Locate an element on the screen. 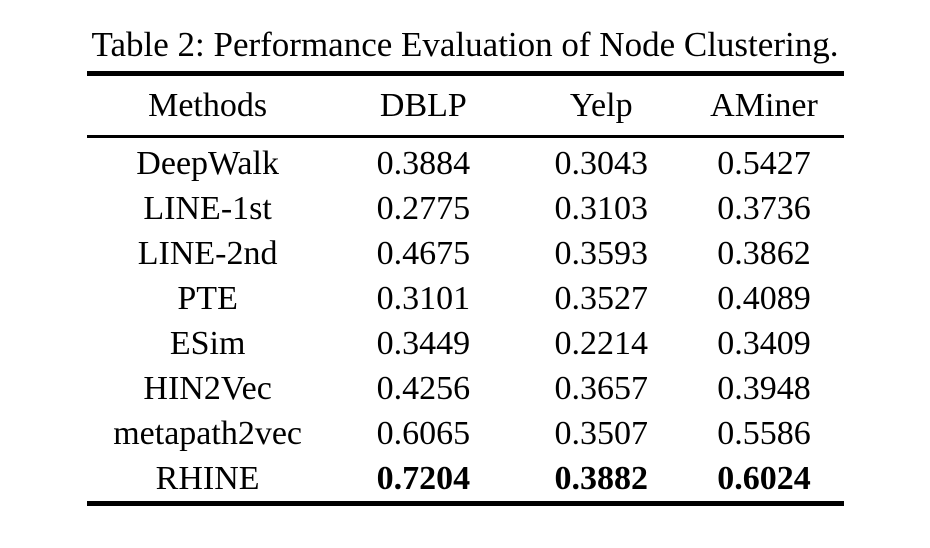  table-row-line-2nd: LINE-2nd 0.4675 0.3593 0.3862 is located at coordinates (465, 253).